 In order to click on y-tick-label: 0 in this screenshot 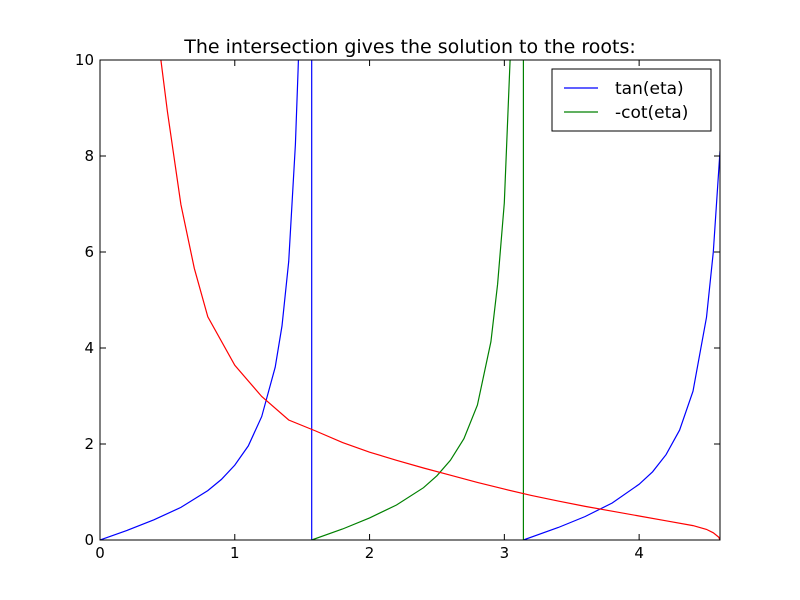, I will do `click(89, 540)`.